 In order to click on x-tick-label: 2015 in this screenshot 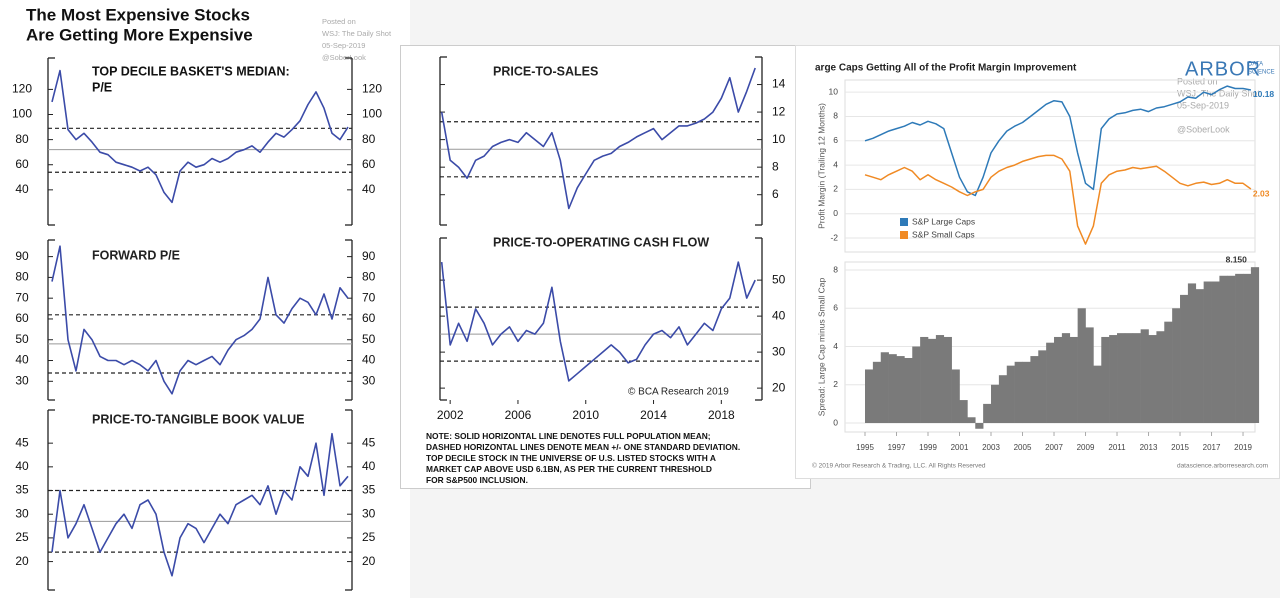, I will do `click(1180, 447)`.